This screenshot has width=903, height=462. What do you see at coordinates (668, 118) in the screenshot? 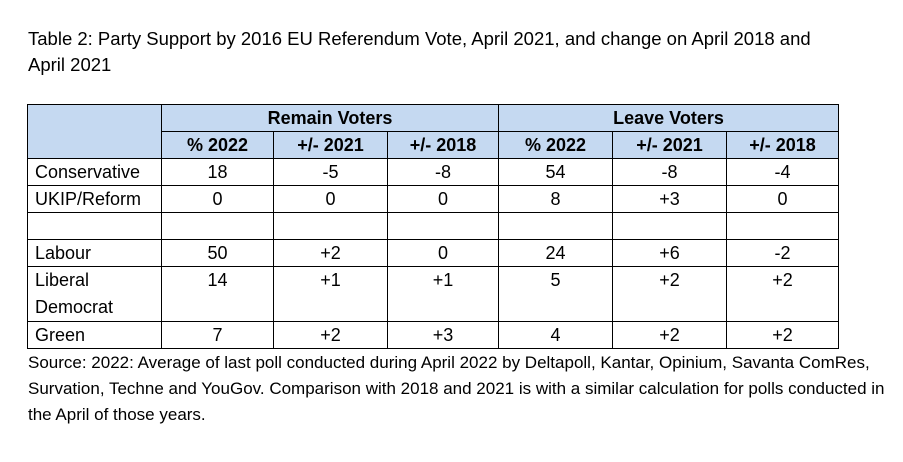
I see `group-header-leave: Leave Voters` at bounding box center [668, 118].